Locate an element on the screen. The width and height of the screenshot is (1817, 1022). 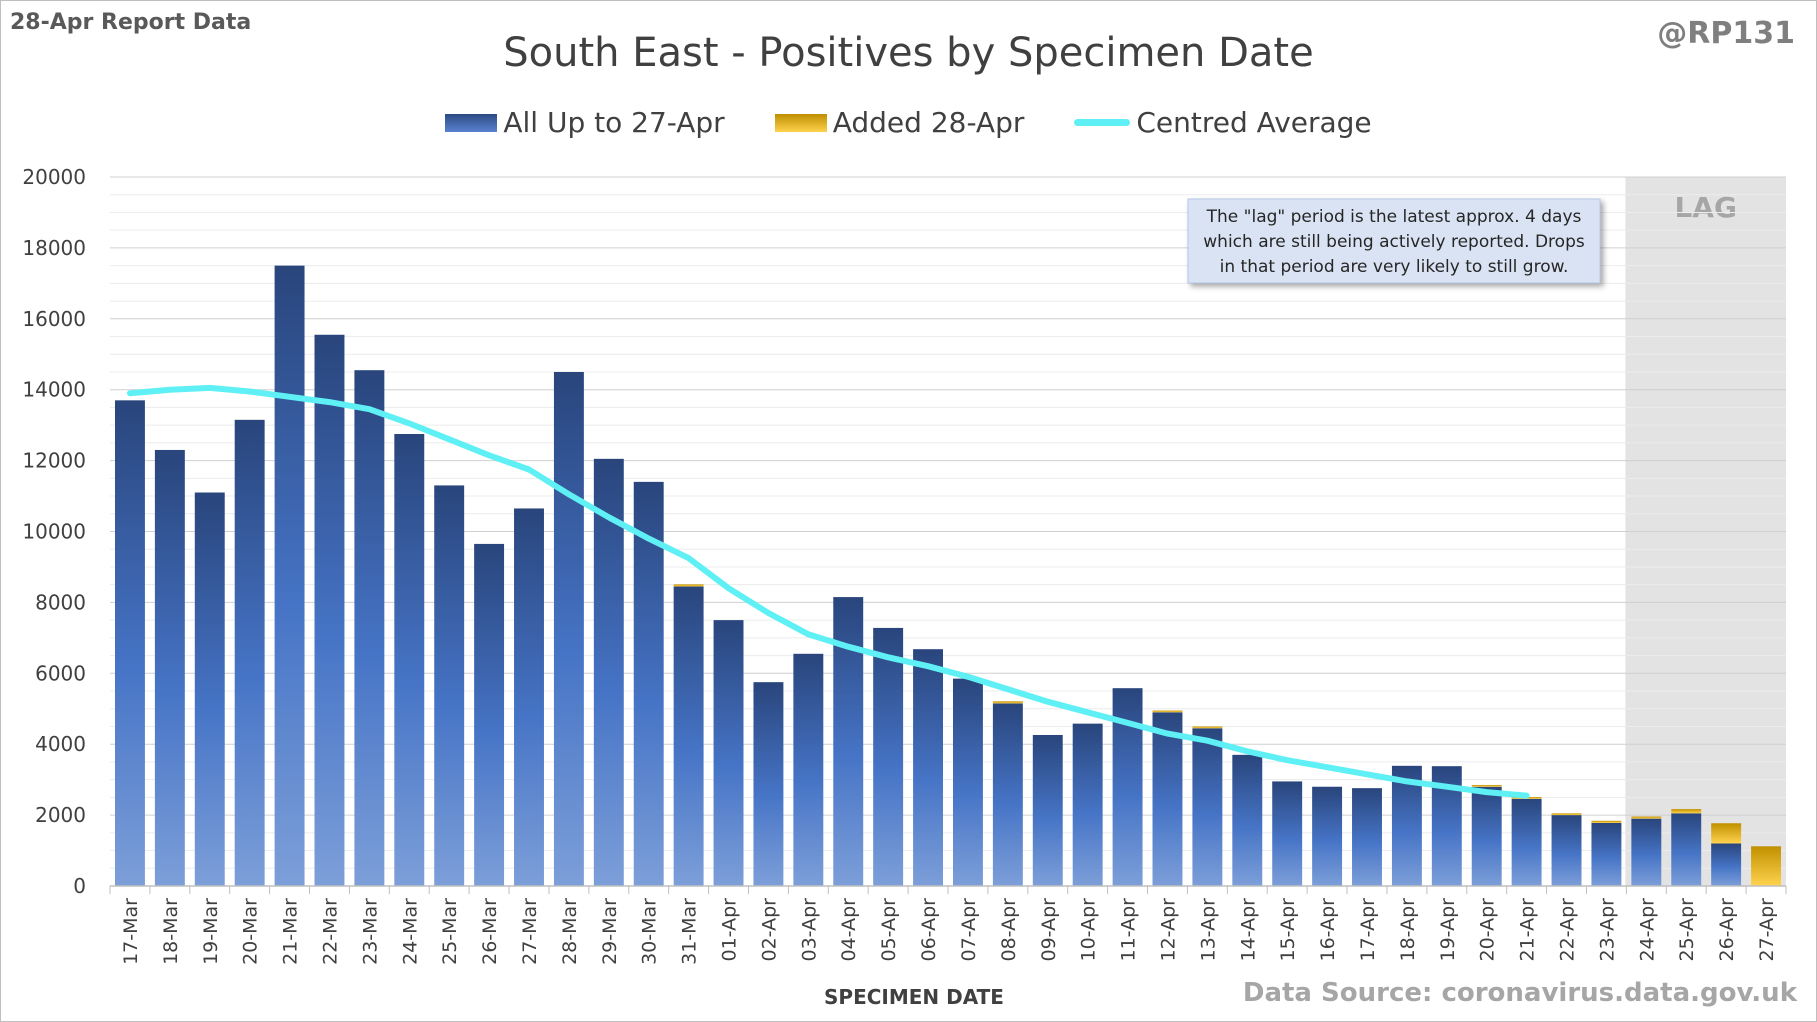
legend-label-average: Centred Average is located at coordinates (1254, 122).